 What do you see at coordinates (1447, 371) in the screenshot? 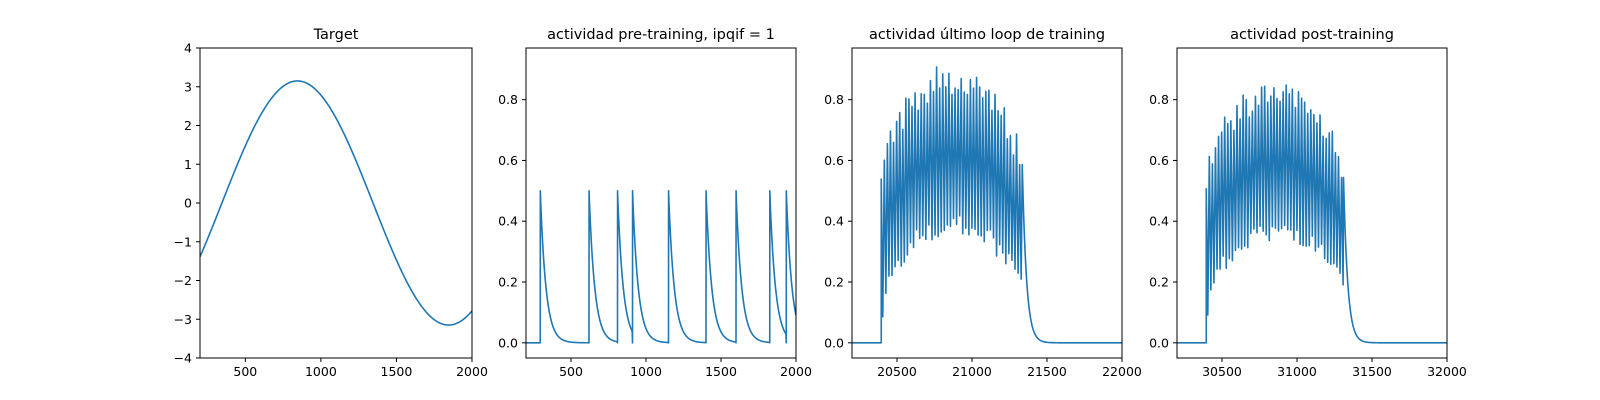
I see `x-tick-label: 32000` at bounding box center [1447, 371].